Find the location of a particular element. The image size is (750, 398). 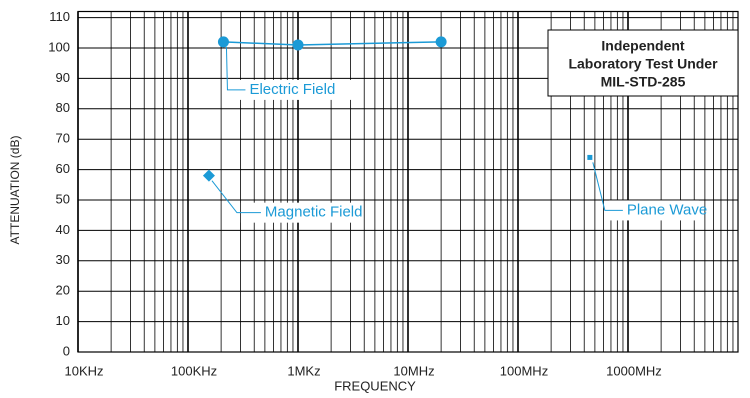

y-tick-label: 100 is located at coordinates (59, 46).